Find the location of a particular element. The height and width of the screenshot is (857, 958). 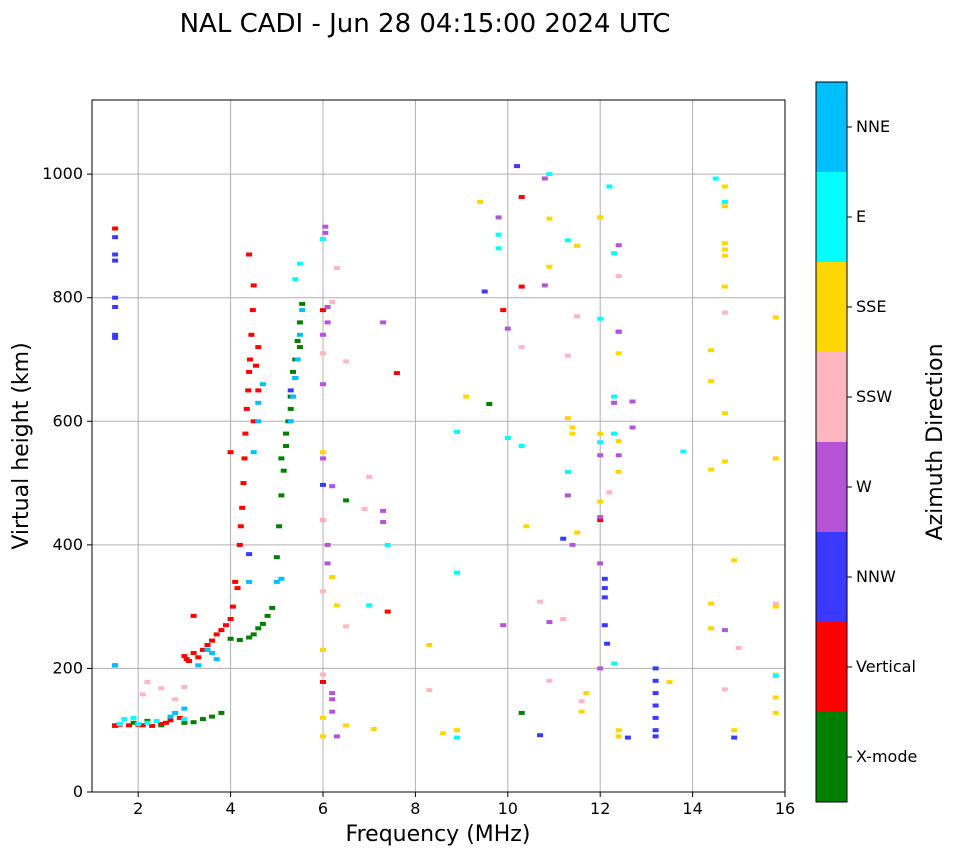

y-tick-label: 400 is located at coordinates (67, 544).